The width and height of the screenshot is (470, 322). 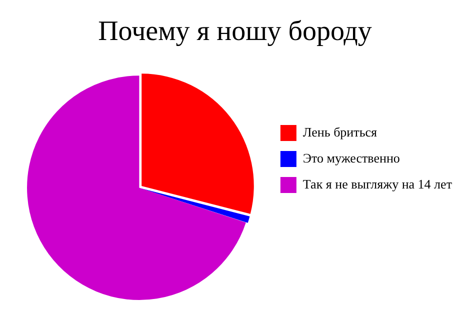 I want to click on legend-label: Так я не выгляжу на 14 лет, so click(x=377, y=184).